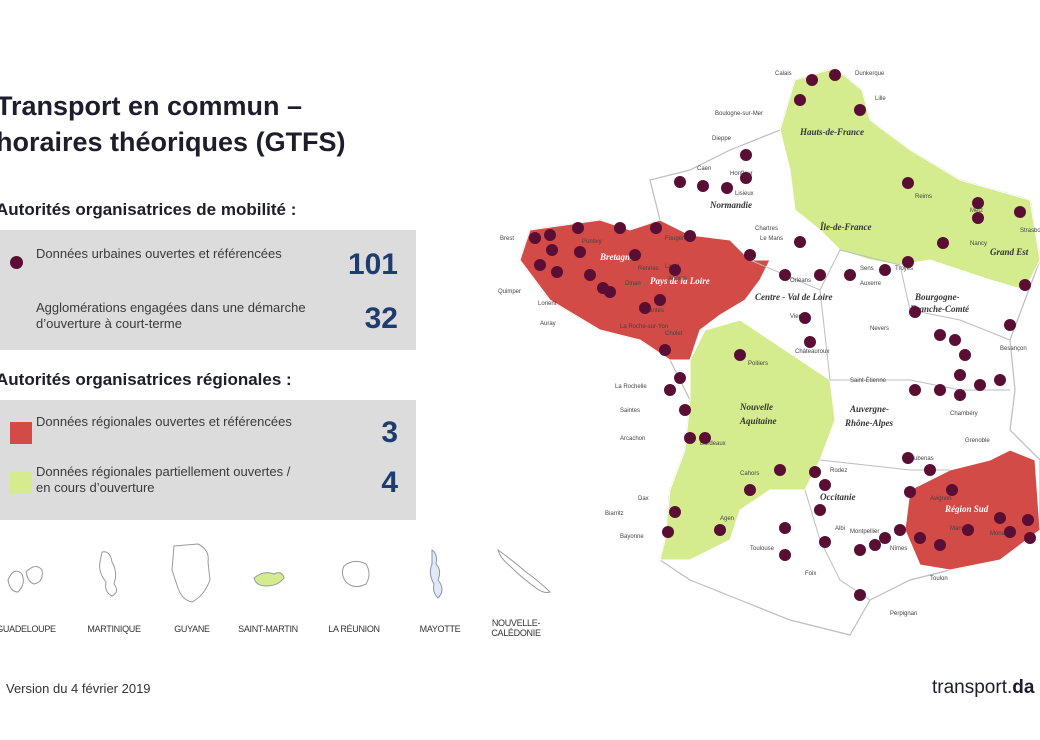 The height and width of the screenshot is (740, 1040). What do you see at coordinates (923, 197) in the screenshot?
I see `svg-text: Reims` at bounding box center [923, 197].